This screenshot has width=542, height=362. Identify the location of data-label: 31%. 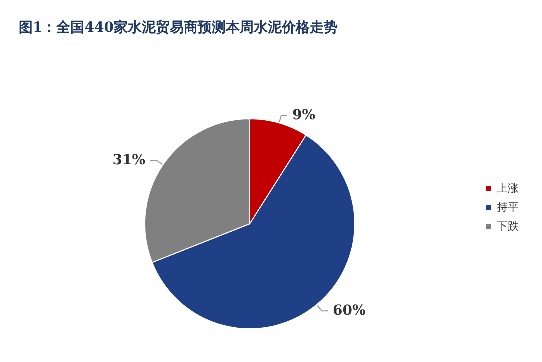
(129, 160).